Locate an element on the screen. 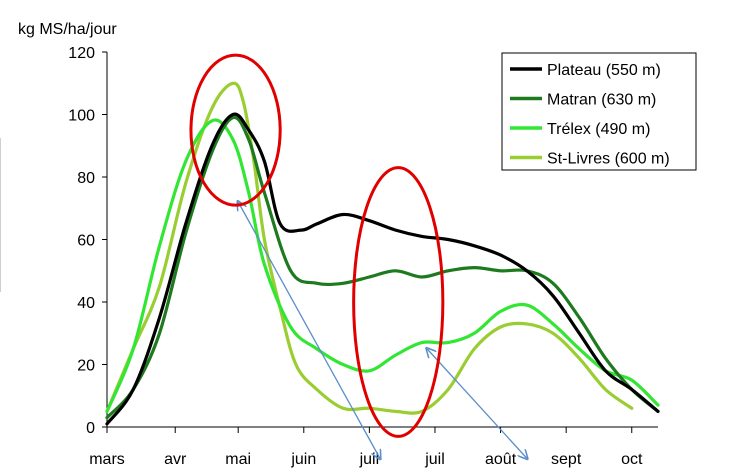  y-tick-label: 20 is located at coordinates (86, 366).